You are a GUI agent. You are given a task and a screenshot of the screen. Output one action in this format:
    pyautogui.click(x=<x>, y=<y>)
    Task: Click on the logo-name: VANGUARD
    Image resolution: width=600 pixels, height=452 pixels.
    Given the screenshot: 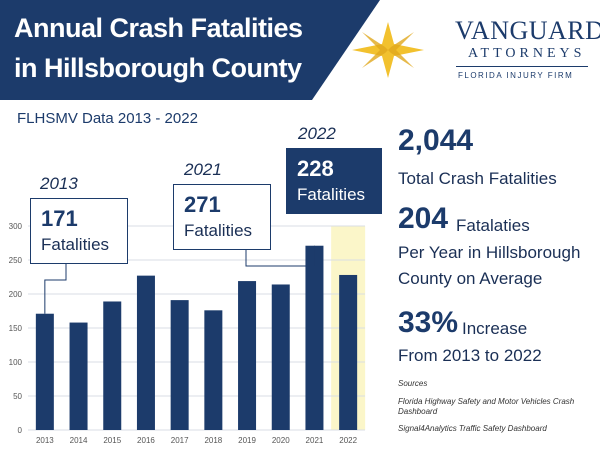 What is the action you would take?
    pyautogui.click(x=527, y=30)
    